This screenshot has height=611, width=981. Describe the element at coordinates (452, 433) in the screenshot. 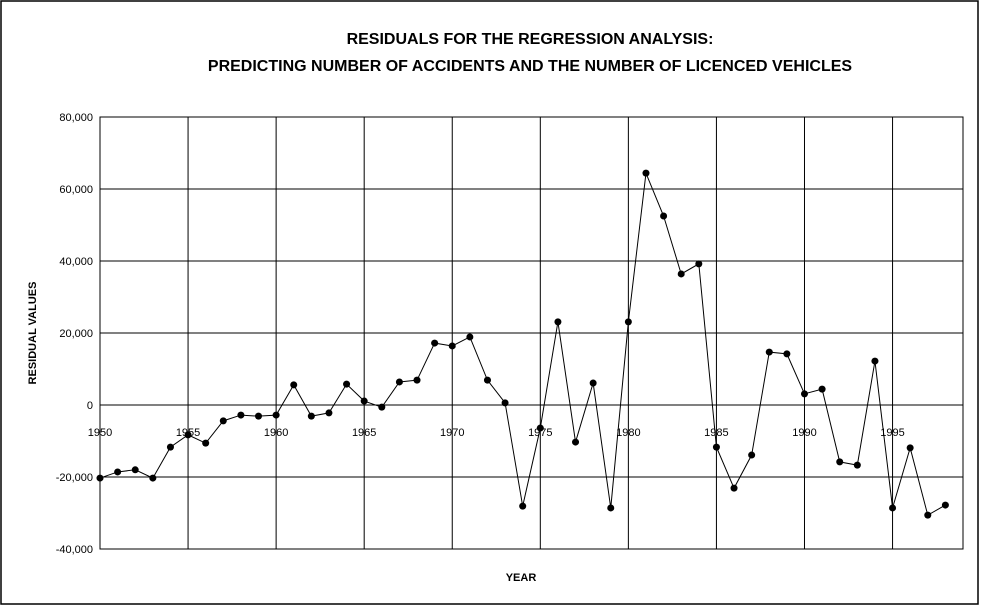

I see `x-tick-label: 1970` at that location.